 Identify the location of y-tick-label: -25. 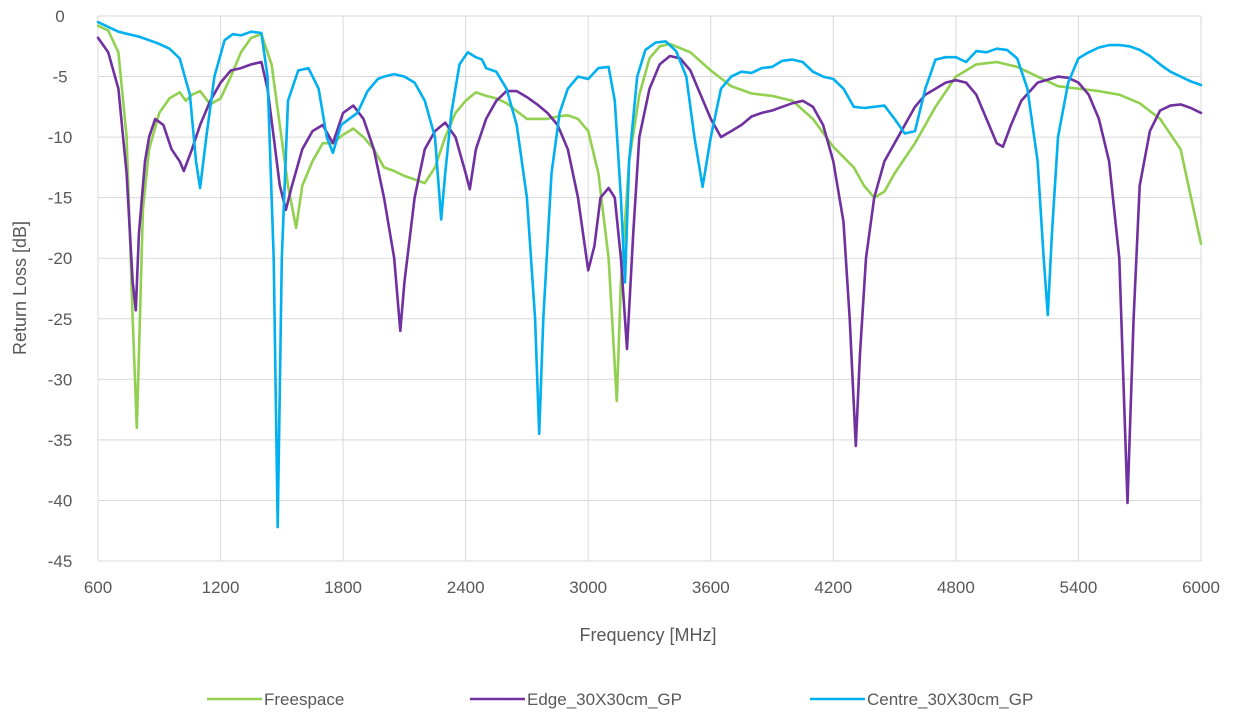
(60, 319).